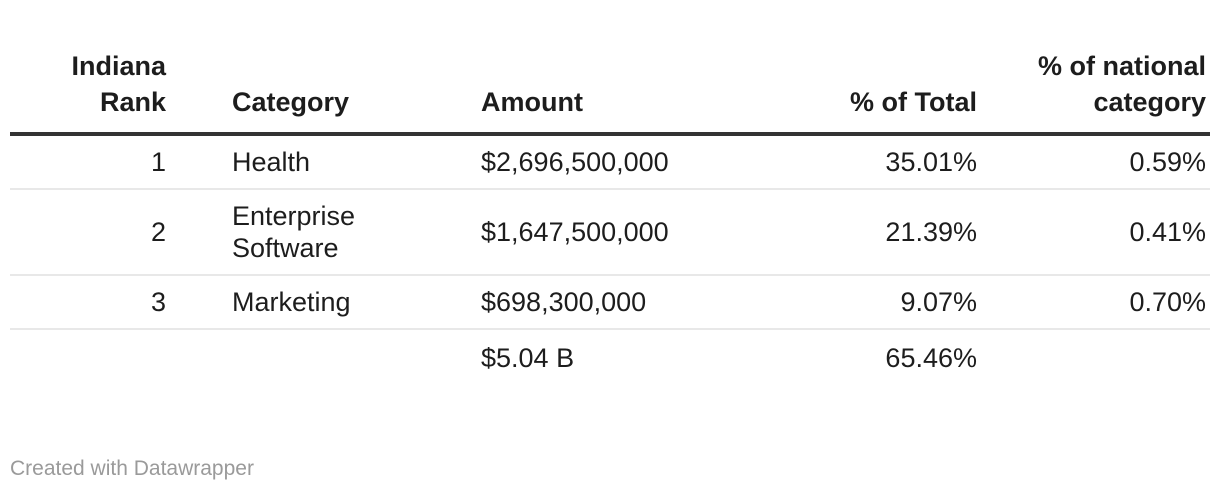  Describe the element at coordinates (528, 358) in the screenshot. I see `totals-cell-amount: $5.04 B` at that location.